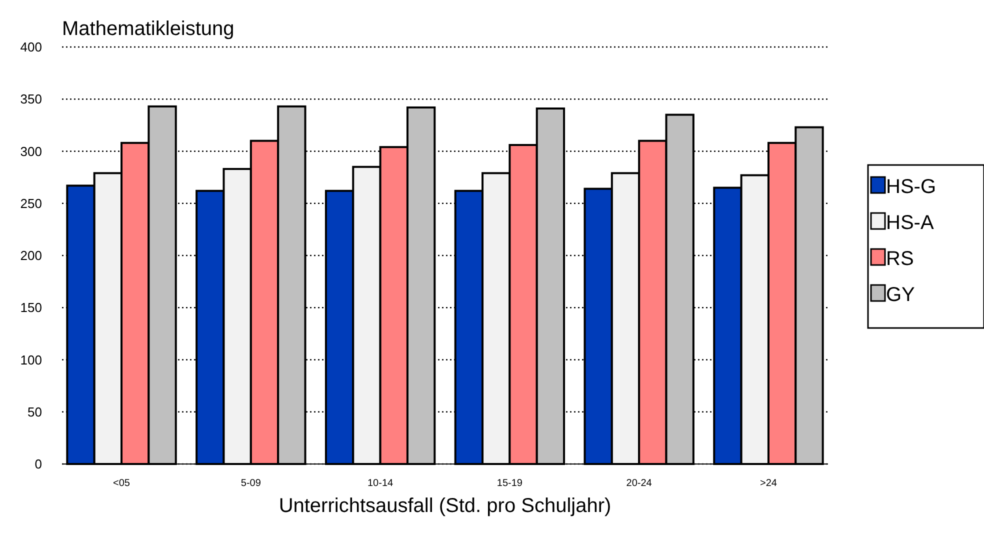  I want to click on legend-label: GY, so click(900, 295).